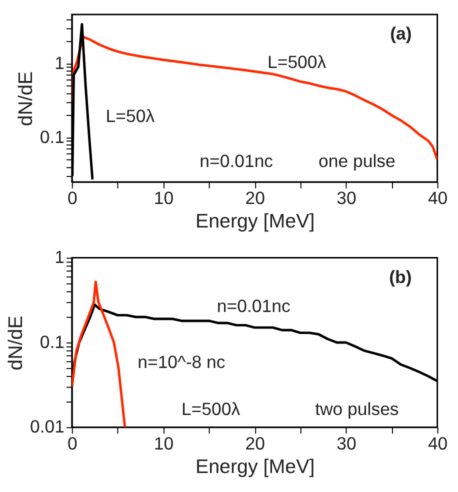 The width and height of the screenshot is (458, 492). I want to click on annotation: n=10^-8 nc, so click(182, 362).